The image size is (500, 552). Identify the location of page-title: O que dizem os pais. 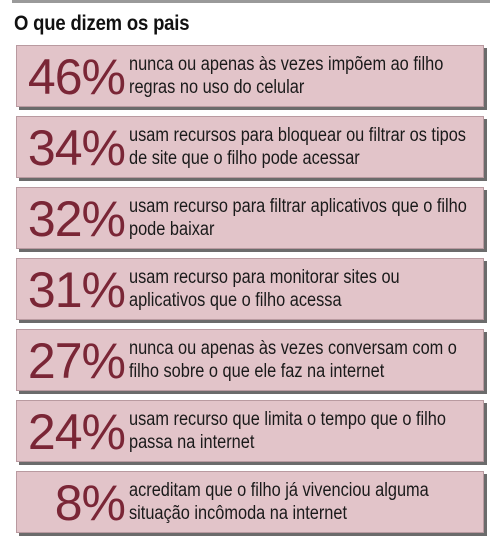
(102, 23).